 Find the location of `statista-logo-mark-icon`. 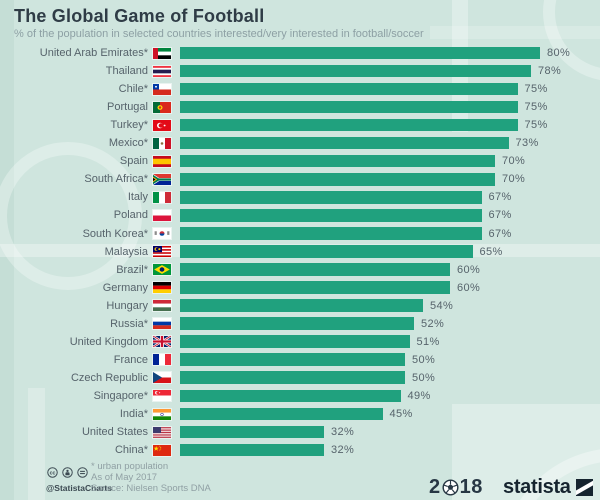

statista-logo-mark-icon is located at coordinates (584, 487).